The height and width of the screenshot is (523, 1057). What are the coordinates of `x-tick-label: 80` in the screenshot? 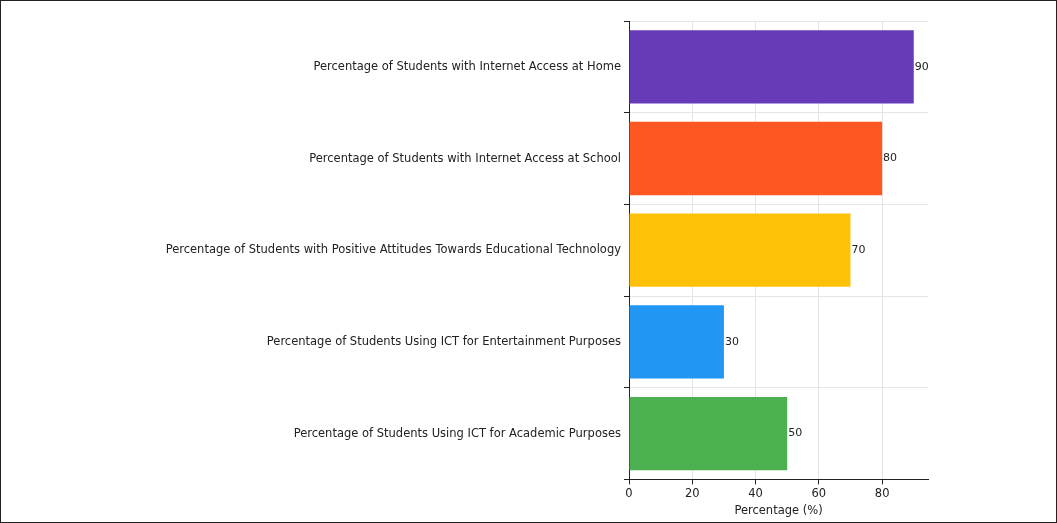 It's located at (882, 493).